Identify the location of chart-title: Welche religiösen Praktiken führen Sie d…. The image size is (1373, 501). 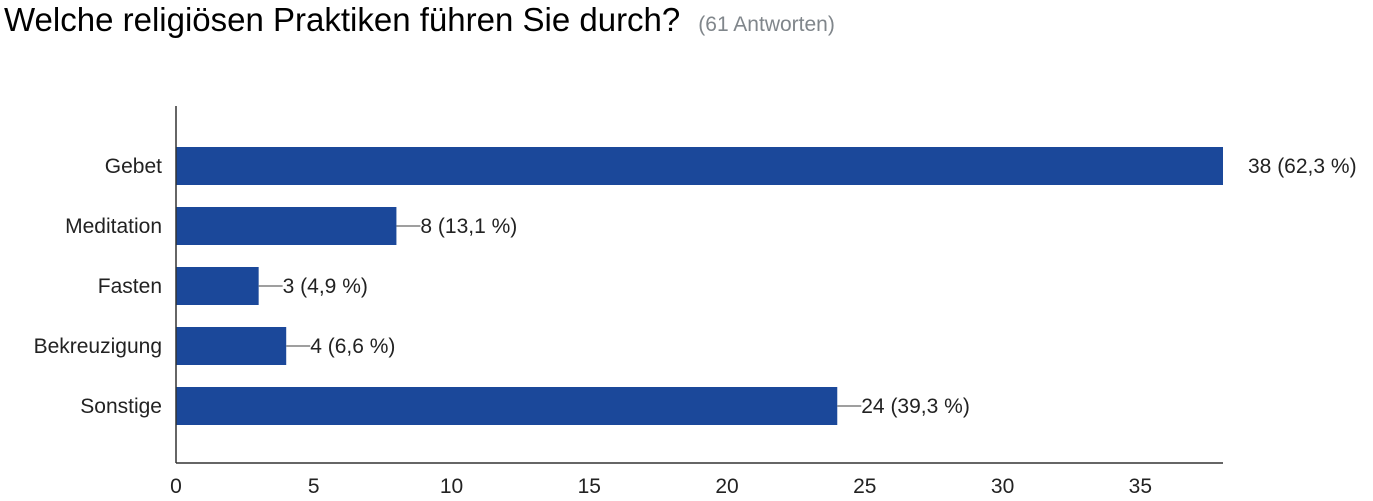
(342, 19).